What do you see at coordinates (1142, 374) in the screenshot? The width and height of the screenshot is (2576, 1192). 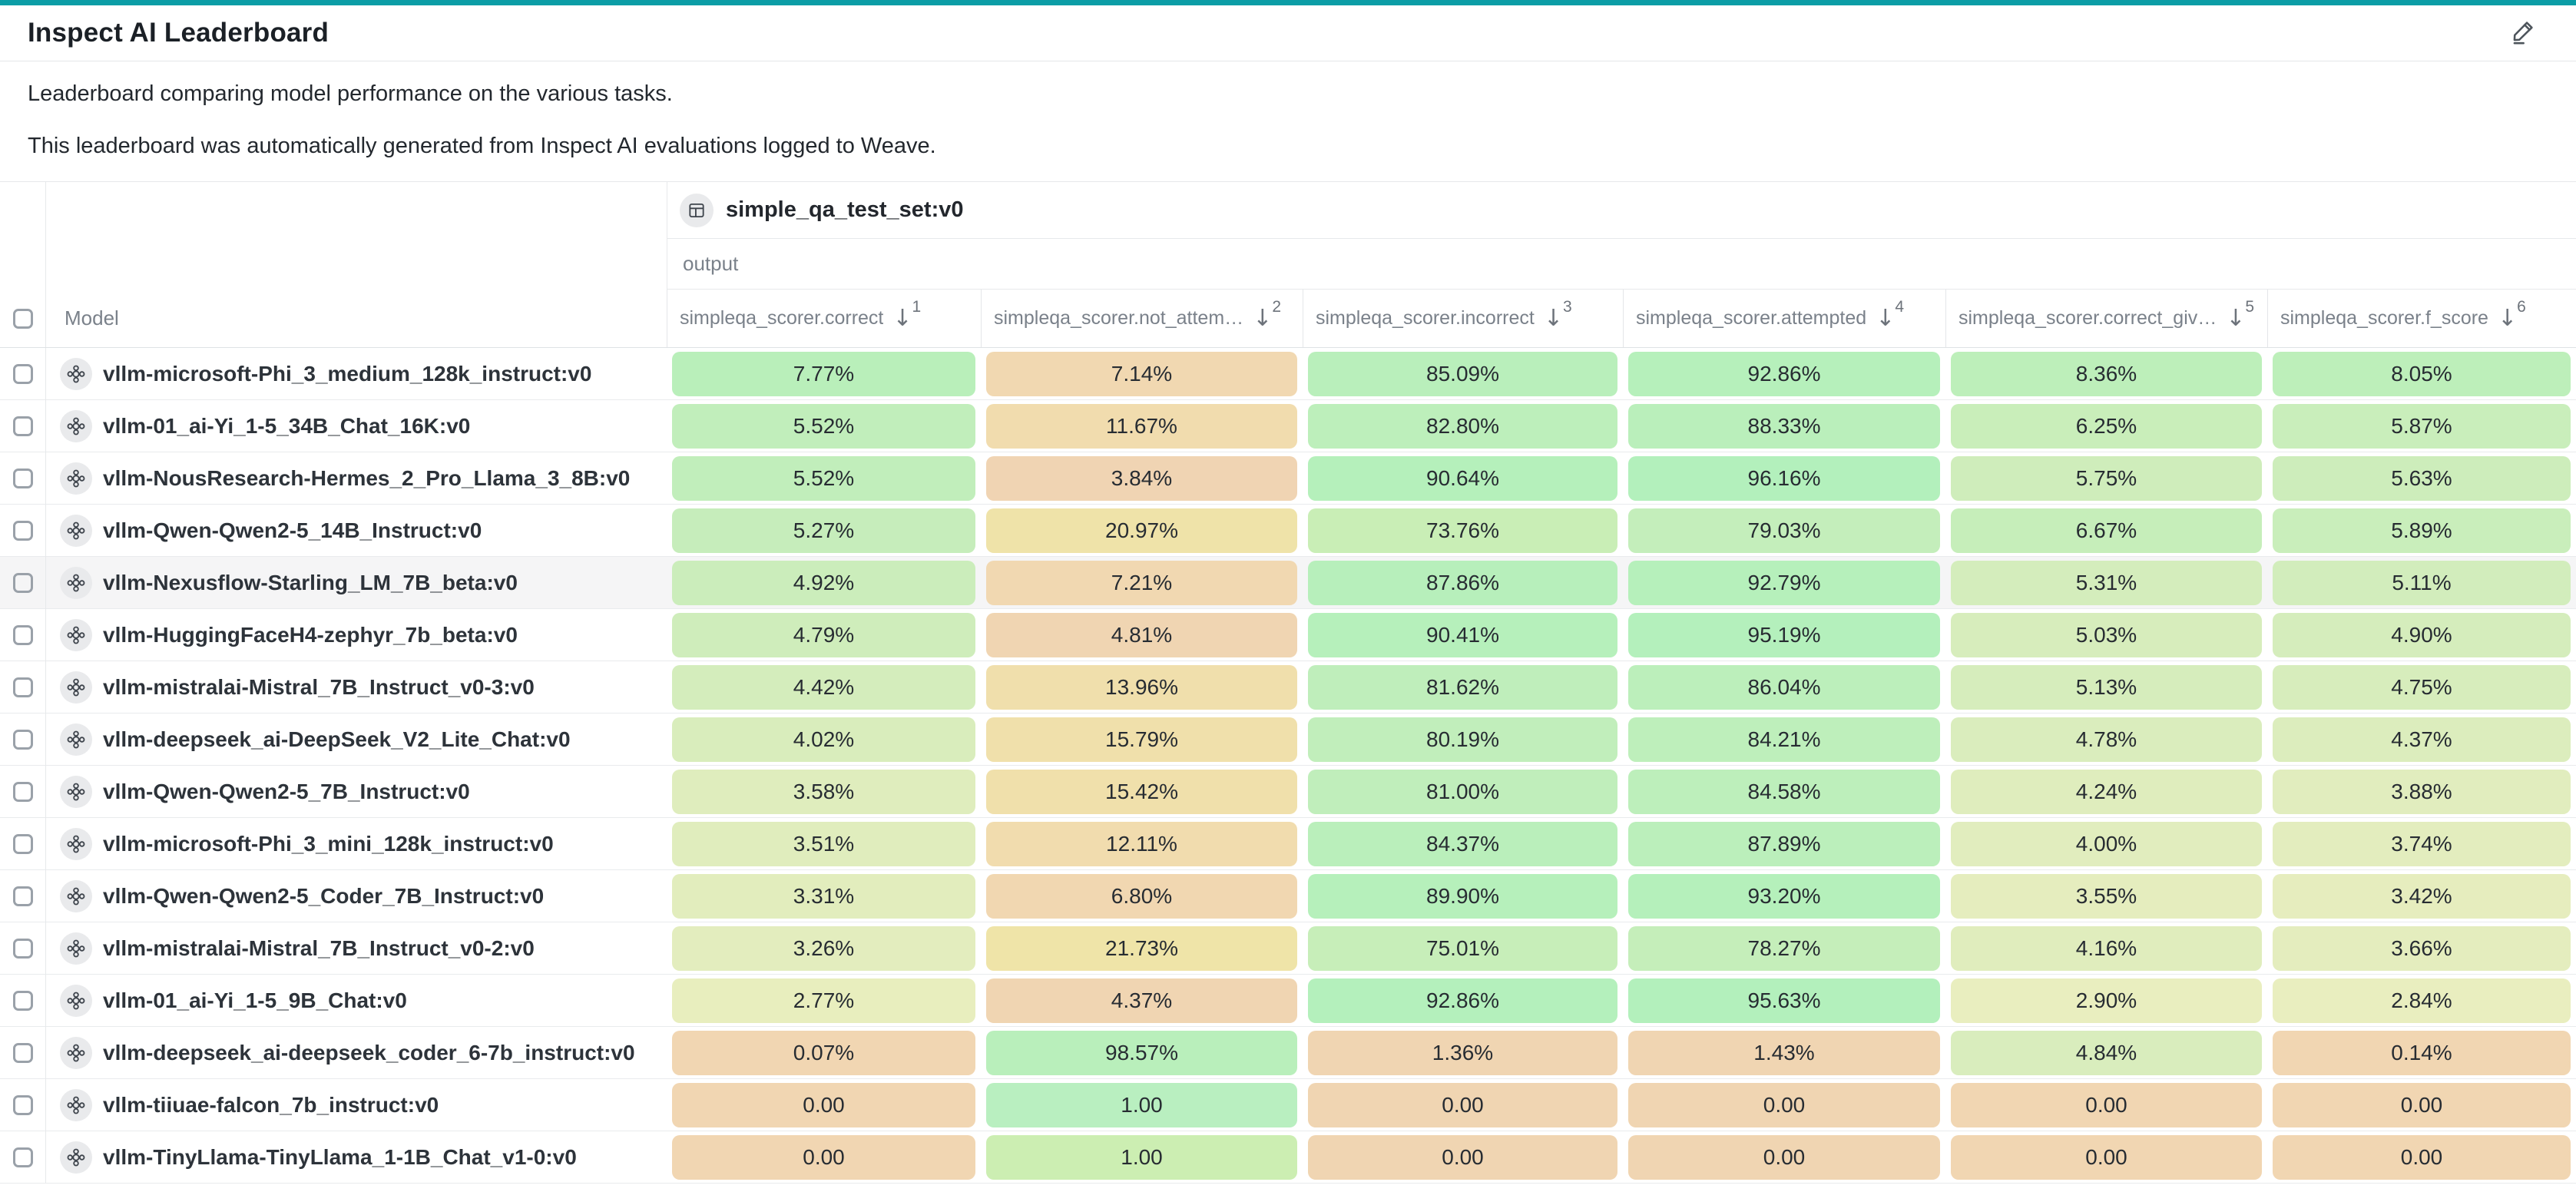 I see `metric-value: 7.14%` at bounding box center [1142, 374].